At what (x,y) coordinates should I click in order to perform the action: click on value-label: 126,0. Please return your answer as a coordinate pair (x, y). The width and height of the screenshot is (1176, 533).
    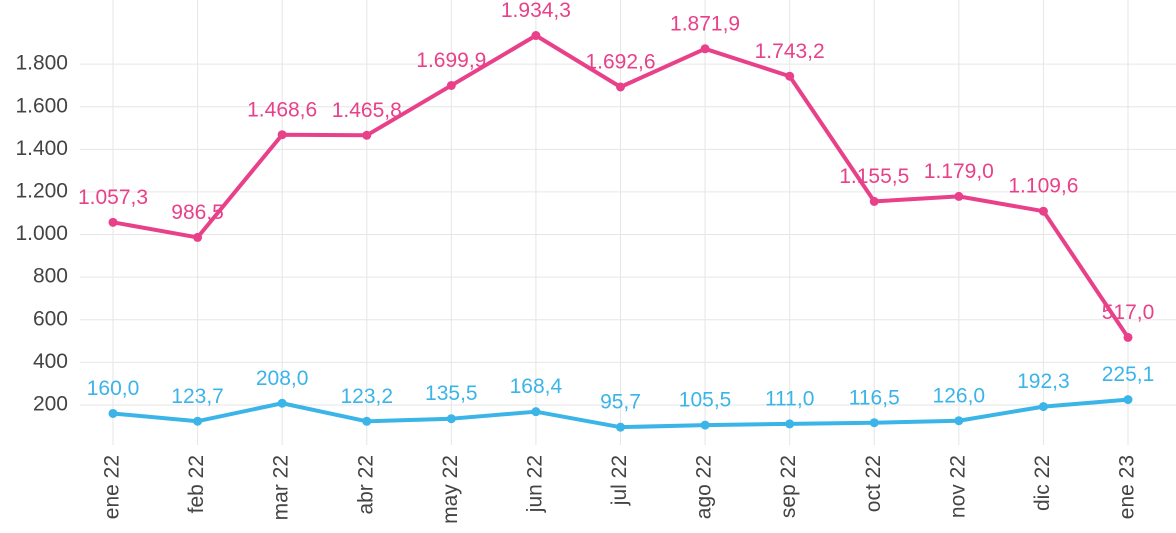
    Looking at the image, I should click on (959, 395).